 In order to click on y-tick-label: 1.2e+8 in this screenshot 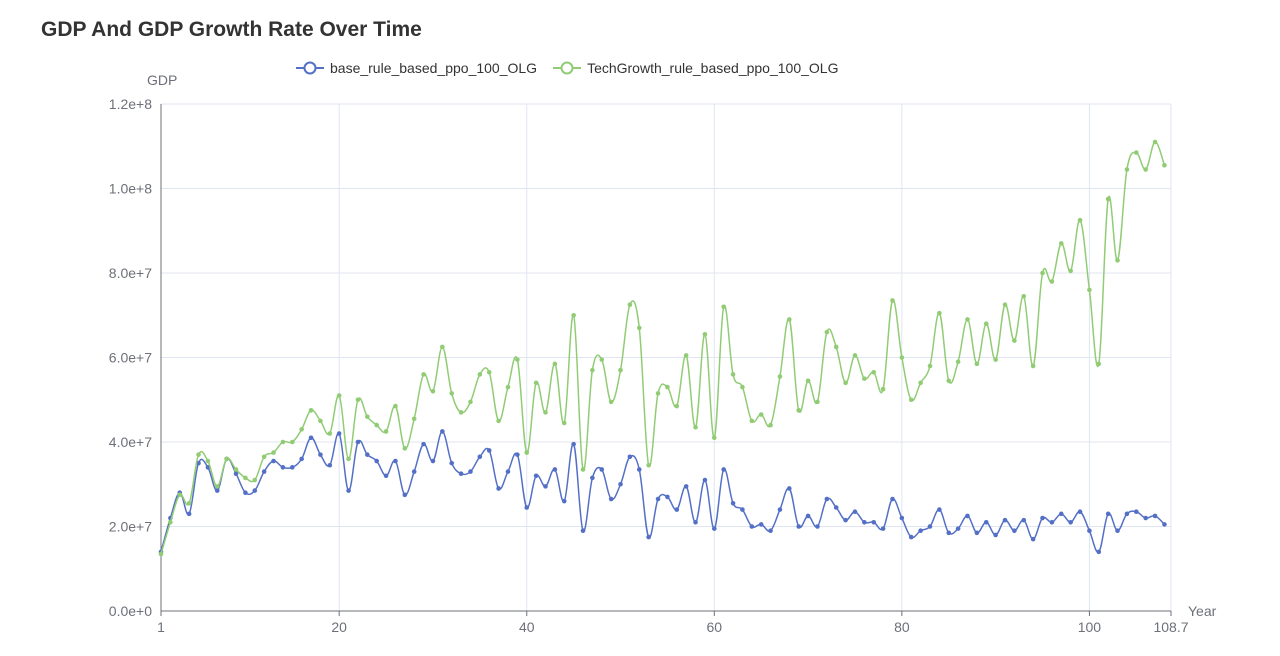, I will do `click(130, 104)`.